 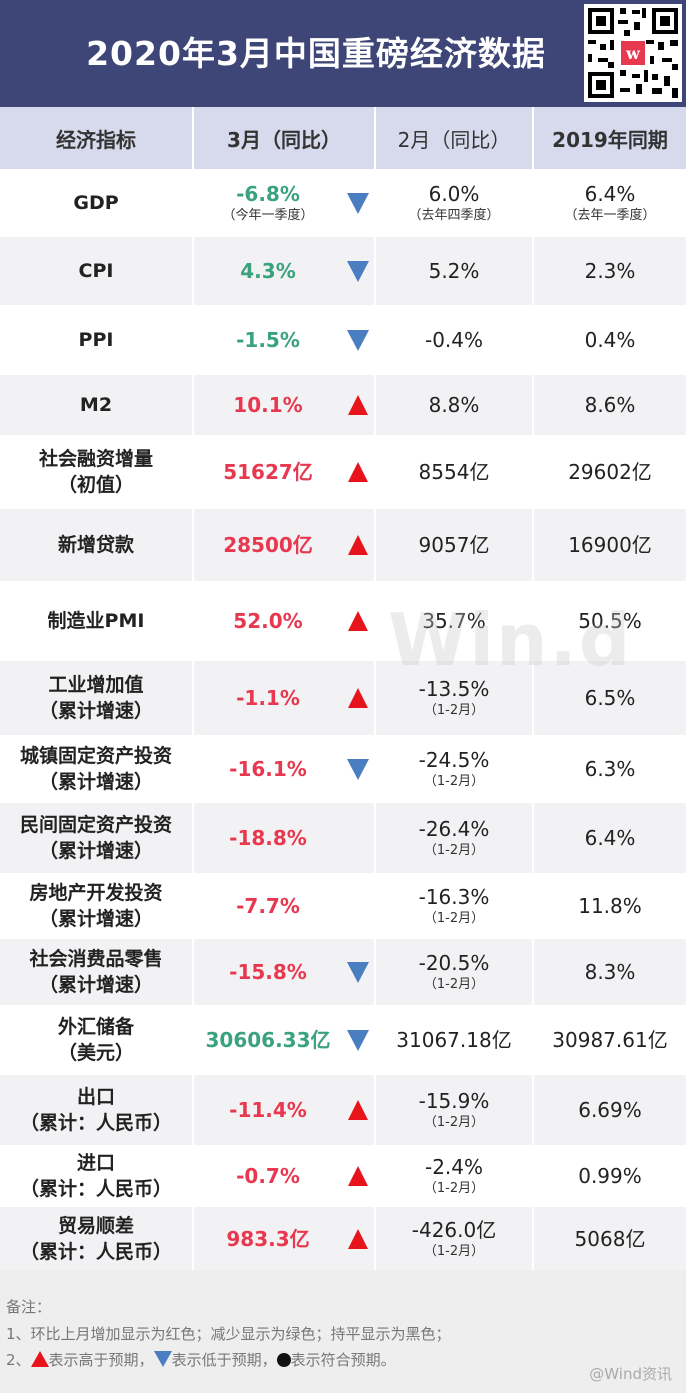 I want to click on march-value: -0.7%, so click(x=268, y=1176).